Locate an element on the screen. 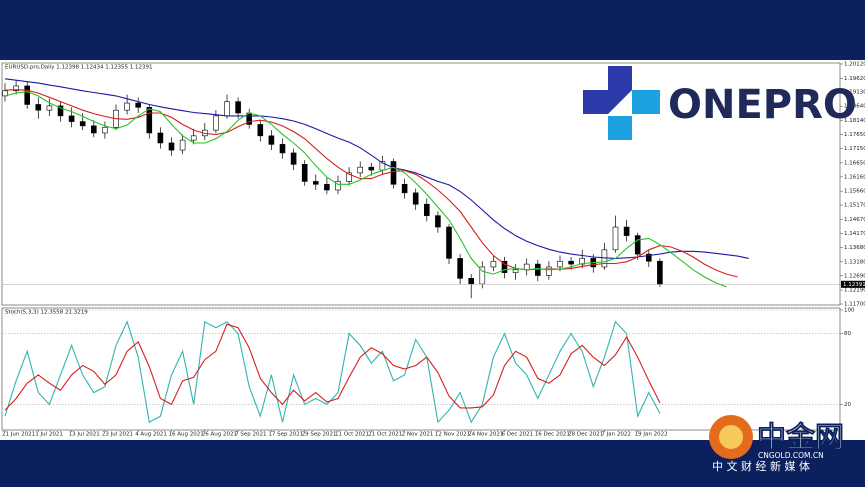  x-tick-label: 21 Jun 2021 is located at coordinates (18, 435).